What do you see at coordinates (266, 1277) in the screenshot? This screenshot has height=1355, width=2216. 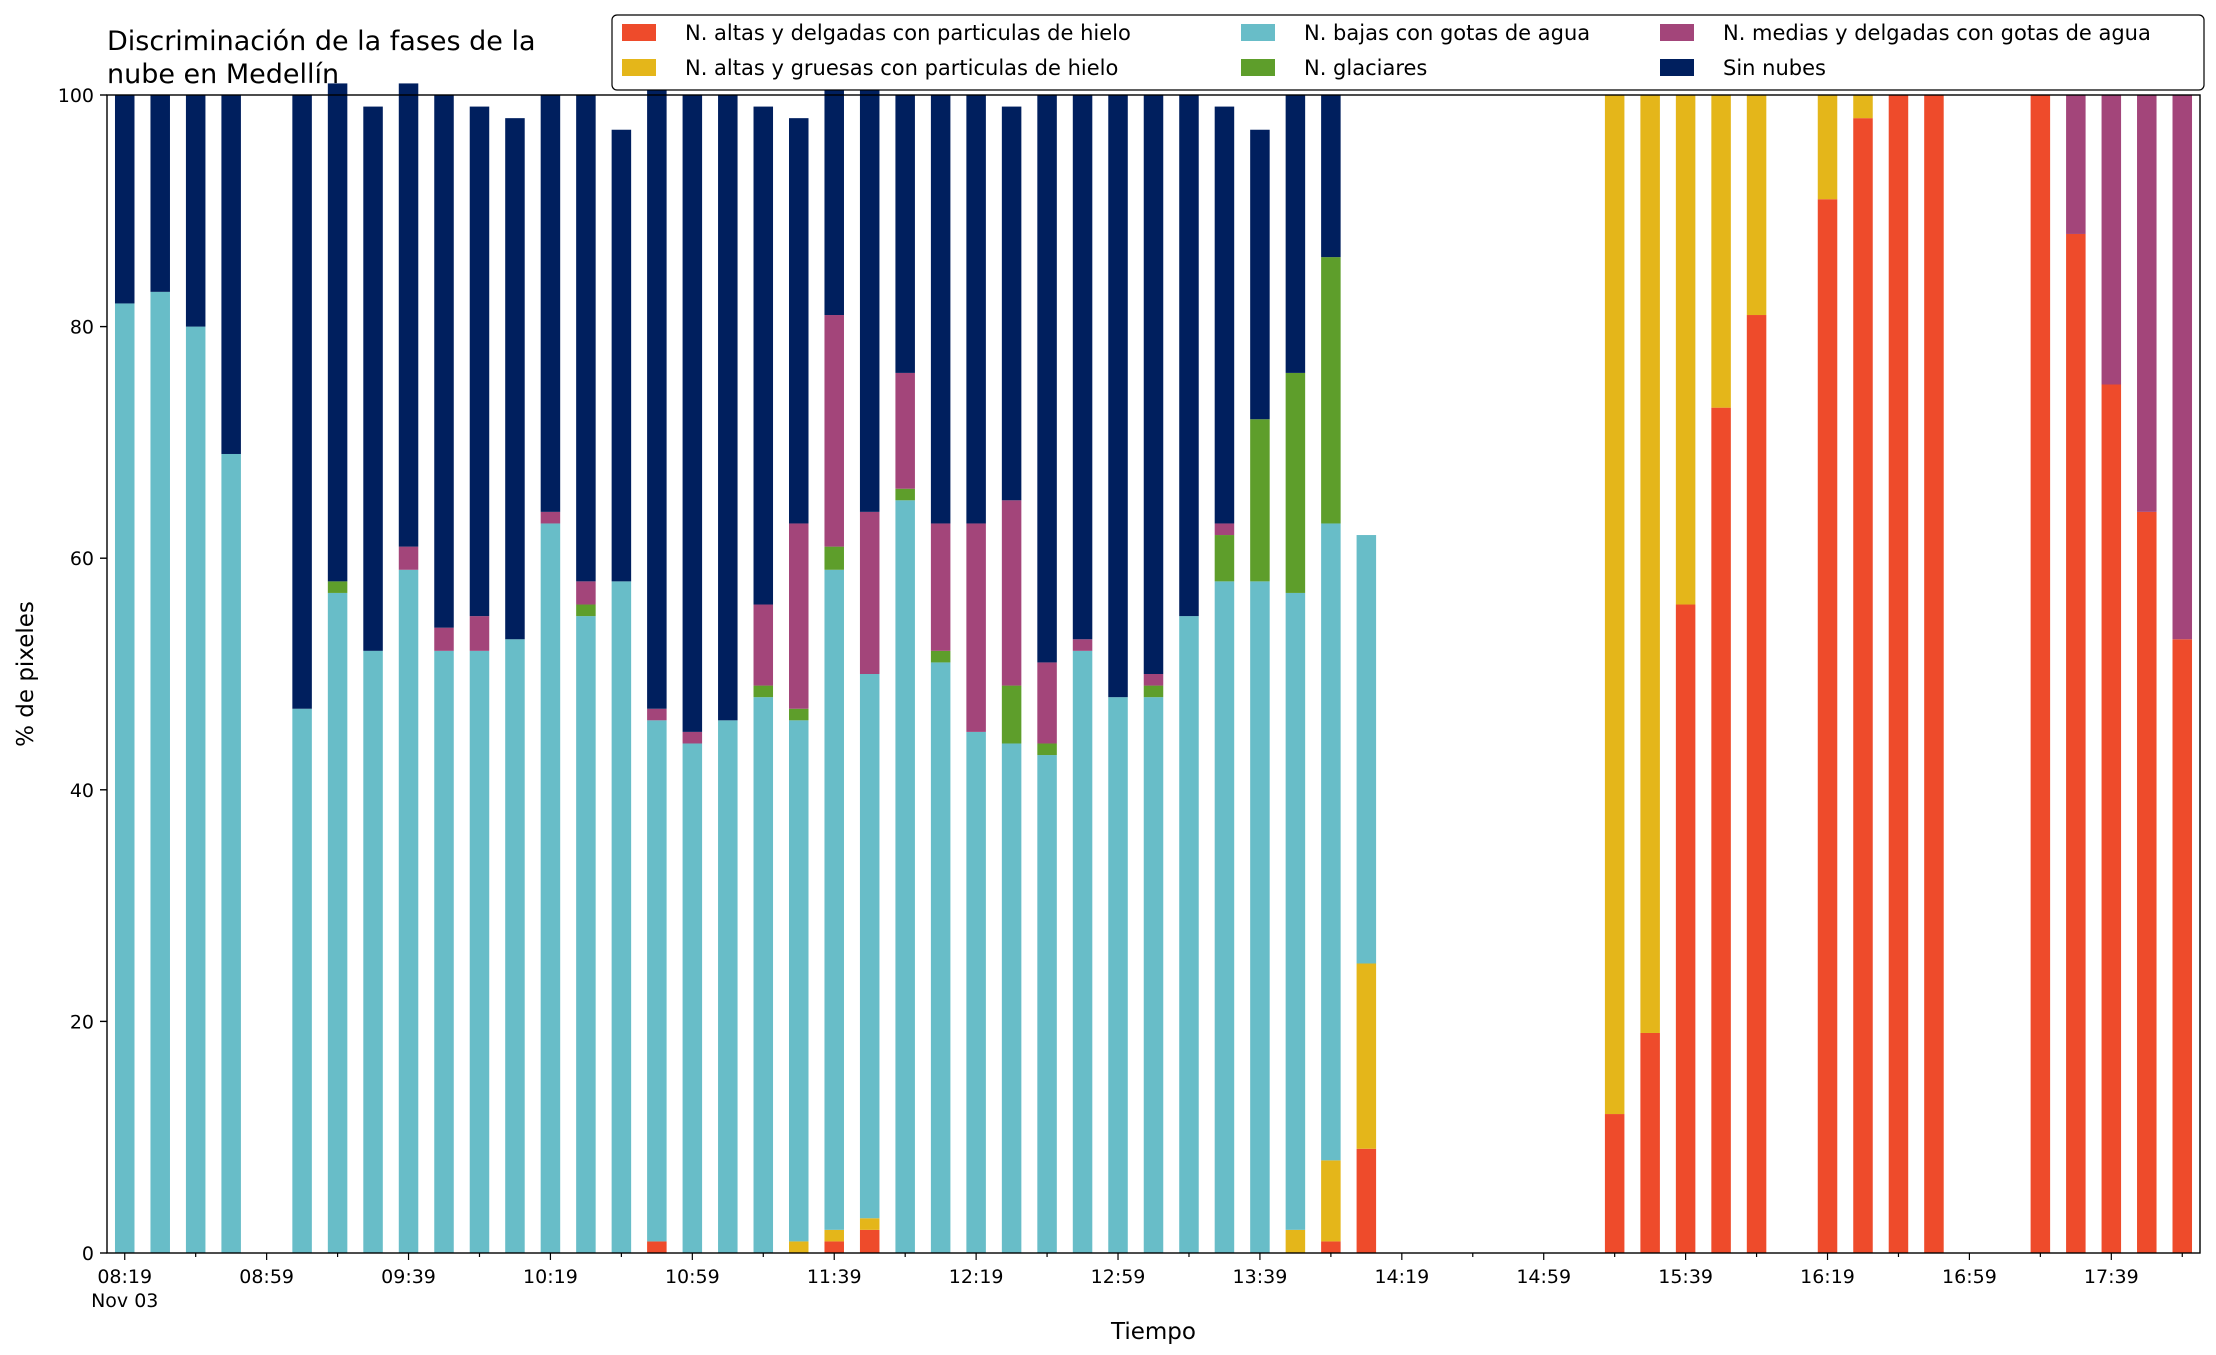 I see `x-tick-label: 08:59` at bounding box center [266, 1277].